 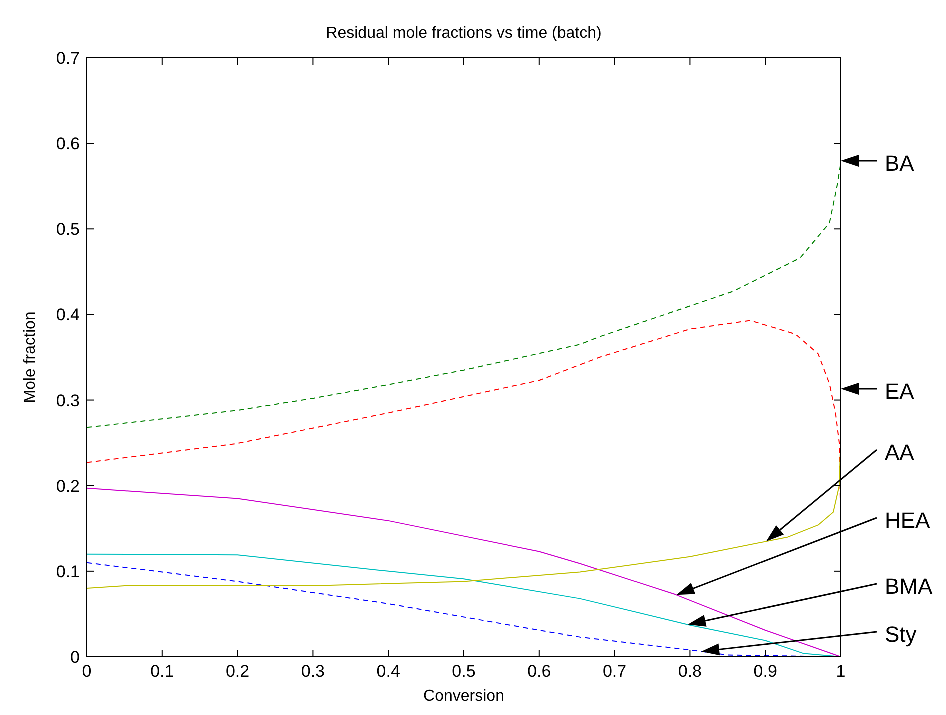 I want to click on y-tick-label: 0.6, so click(x=68, y=144).